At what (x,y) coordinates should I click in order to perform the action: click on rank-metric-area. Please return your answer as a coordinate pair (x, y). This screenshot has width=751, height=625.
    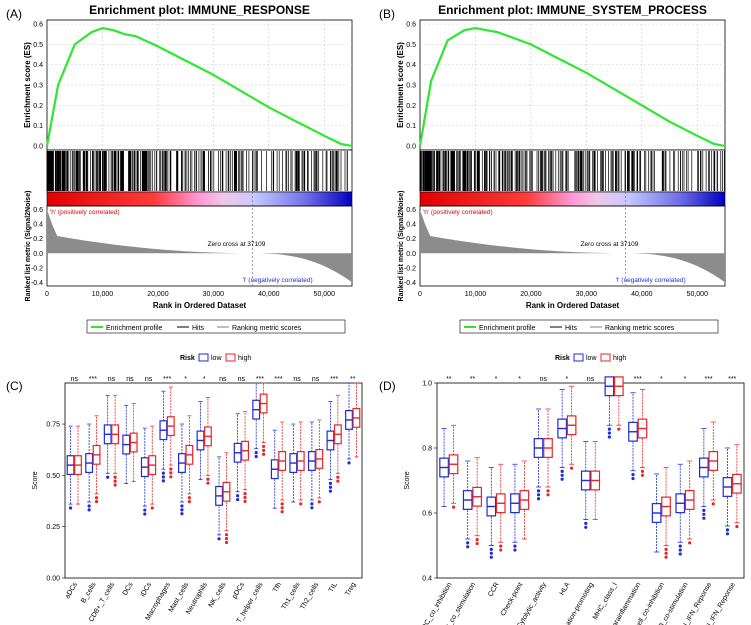
    Looking at the image, I should click on (199, 246).